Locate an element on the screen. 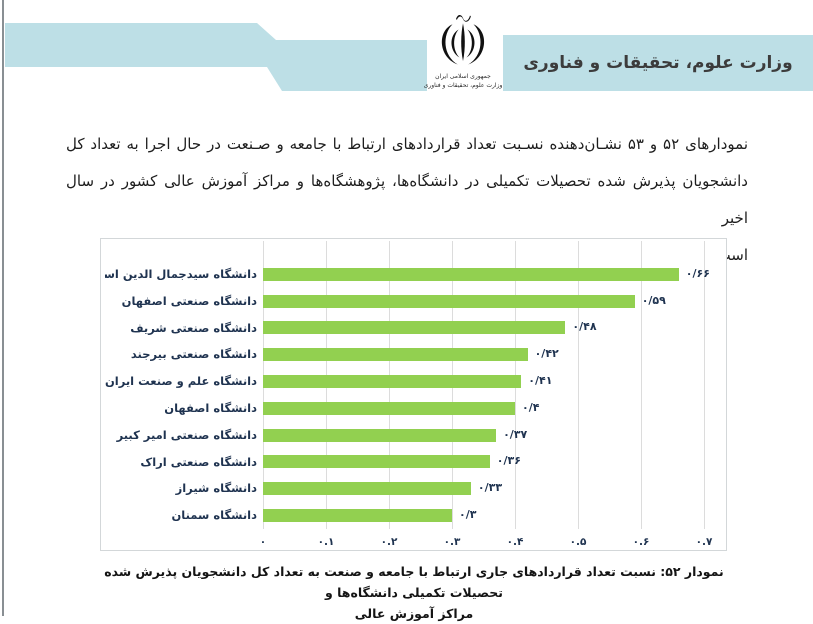 The height and width of the screenshot is (624, 813). x-tick-label: ۰.۷ is located at coordinates (704, 542).